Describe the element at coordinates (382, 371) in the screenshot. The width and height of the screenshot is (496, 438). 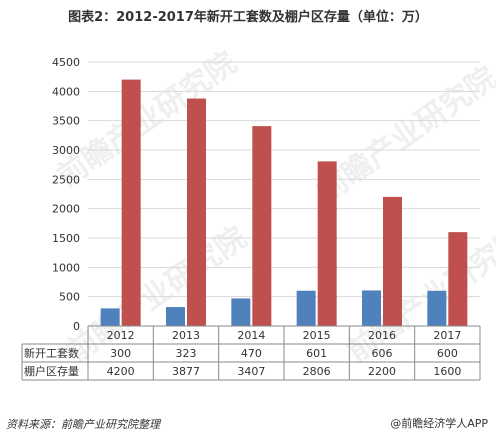
I see `data-label: 2200` at that location.